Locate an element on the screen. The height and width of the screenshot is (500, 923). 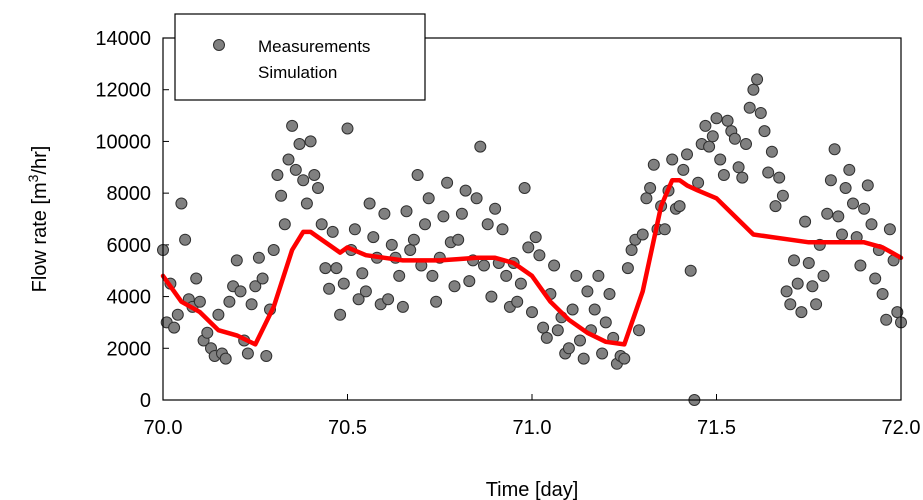
legend-box is located at coordinates (300, 57).